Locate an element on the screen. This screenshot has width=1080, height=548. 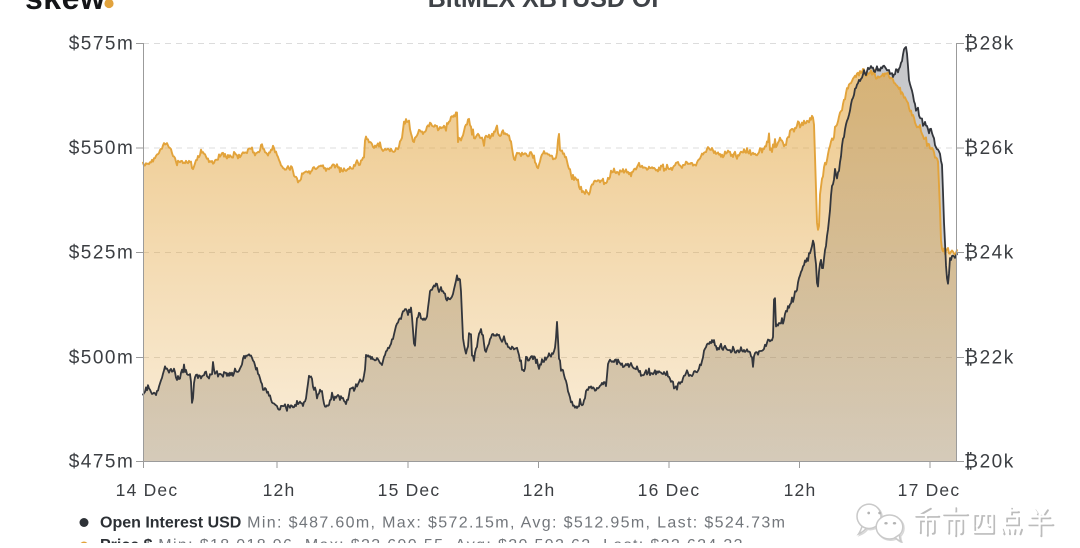
svg-text: ₿24k is located at coordinates (989, 253).